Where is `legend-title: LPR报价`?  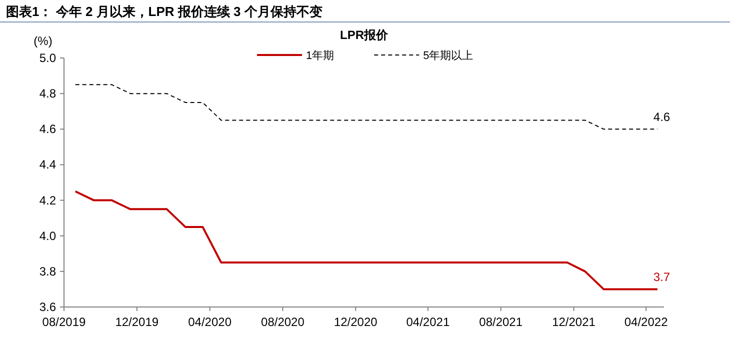
legend-title: LPR报价 is located at coordinates (364, 35).